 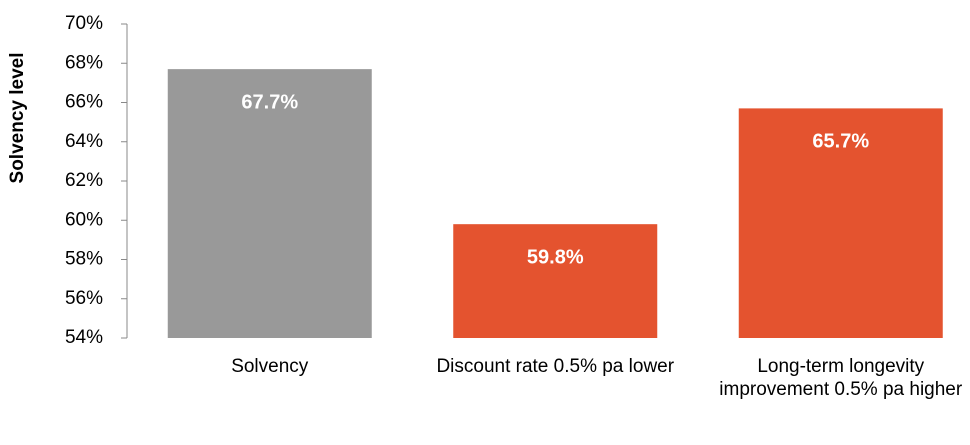 What do you see at coordinates (269, 102) in the screenshot?
I see `value-label: 67.7%` at bounding box center [269, 102].